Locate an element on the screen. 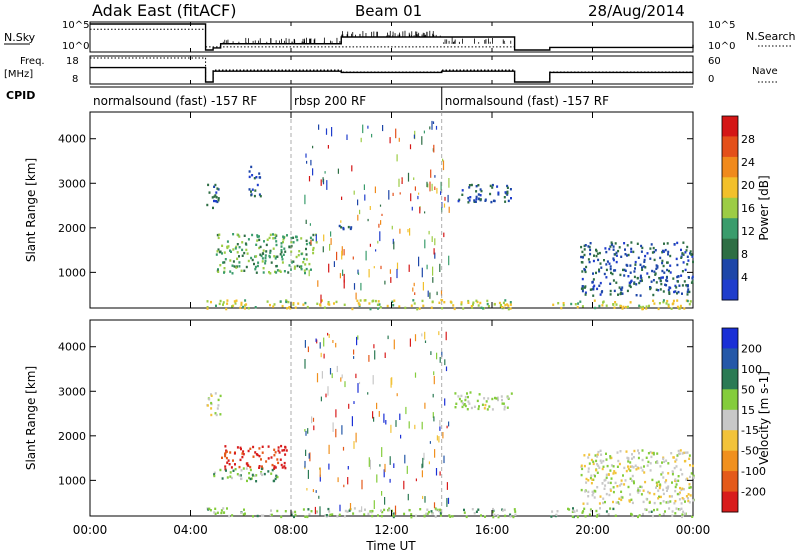 The height and width of the screenshot is (554, 800). velocity-colorbar-label: Velocity [m s-1] is located at coordinates (764, 418).